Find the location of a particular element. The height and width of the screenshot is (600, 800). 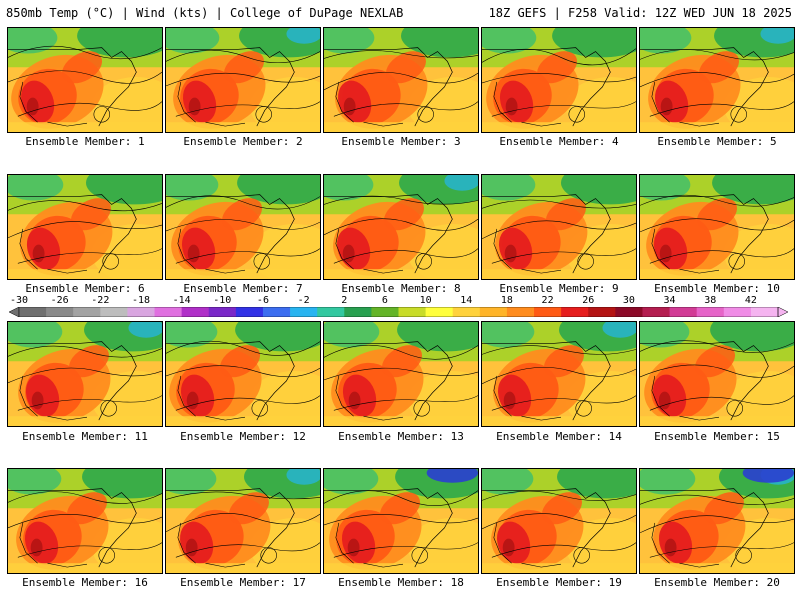

colorbar-tick-label: 18 is located at coordinates (506, 300).